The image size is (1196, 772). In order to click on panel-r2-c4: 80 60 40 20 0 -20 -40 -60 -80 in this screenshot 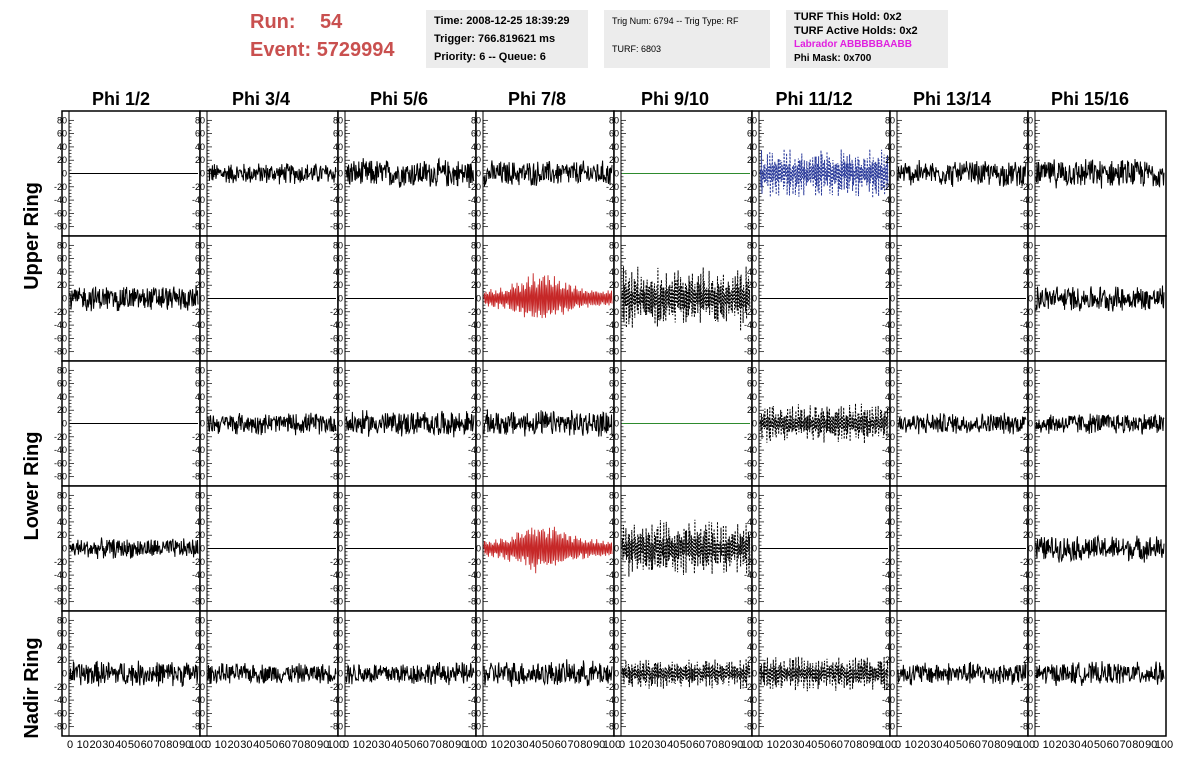, I will do `click(541, 298)`.